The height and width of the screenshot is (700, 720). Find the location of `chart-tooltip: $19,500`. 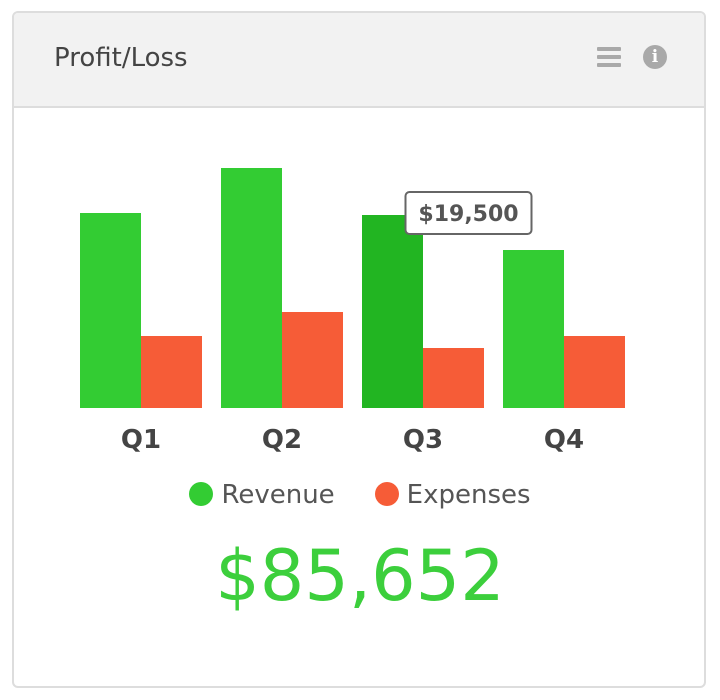

chart-tooltip: $19,500 is located at coordinates (468, 213).